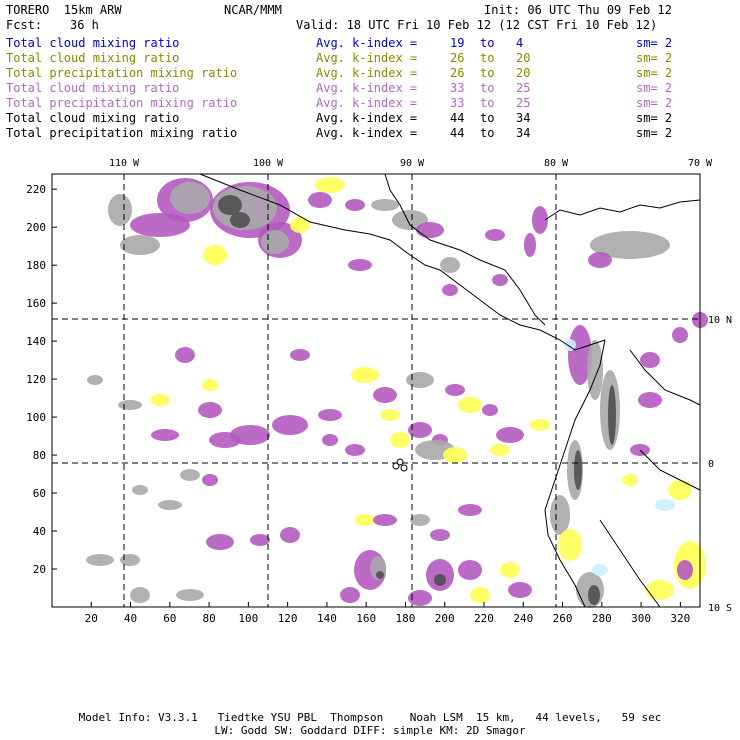 This screenshot has width=740, height=740. I want to click on legend-field: Total precipitation mixing ratio, so click(122, 73).